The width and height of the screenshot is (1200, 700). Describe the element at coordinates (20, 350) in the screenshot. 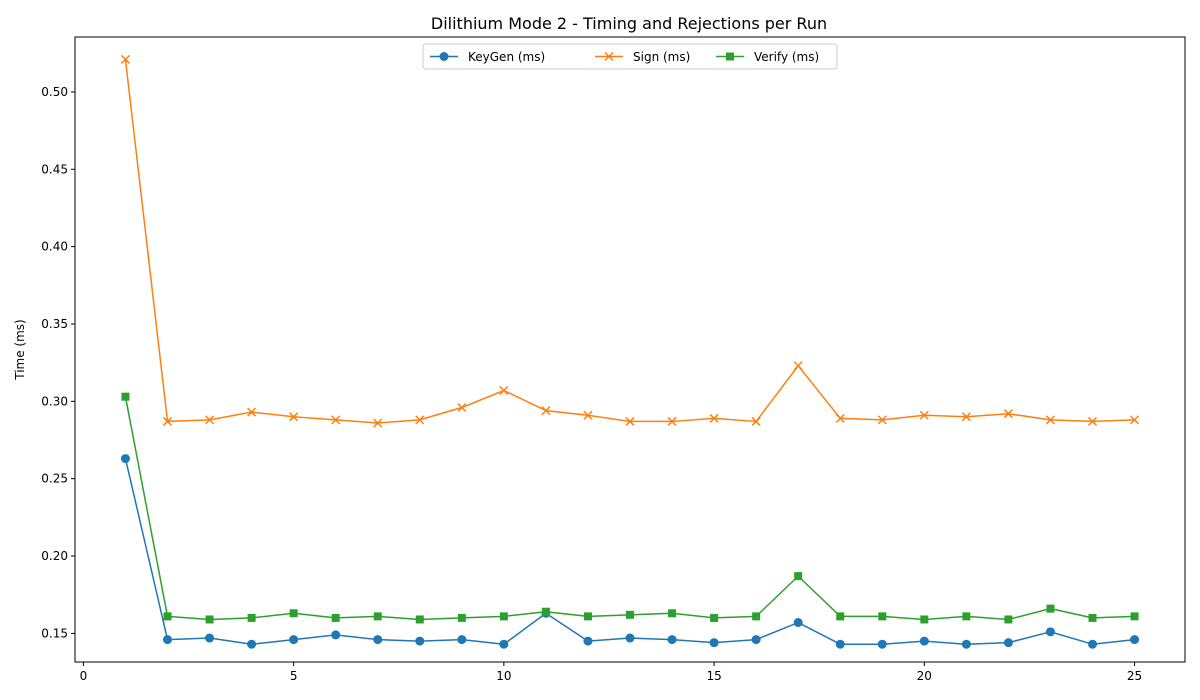

I see `y-axis-label: Time (ms)` at that location.